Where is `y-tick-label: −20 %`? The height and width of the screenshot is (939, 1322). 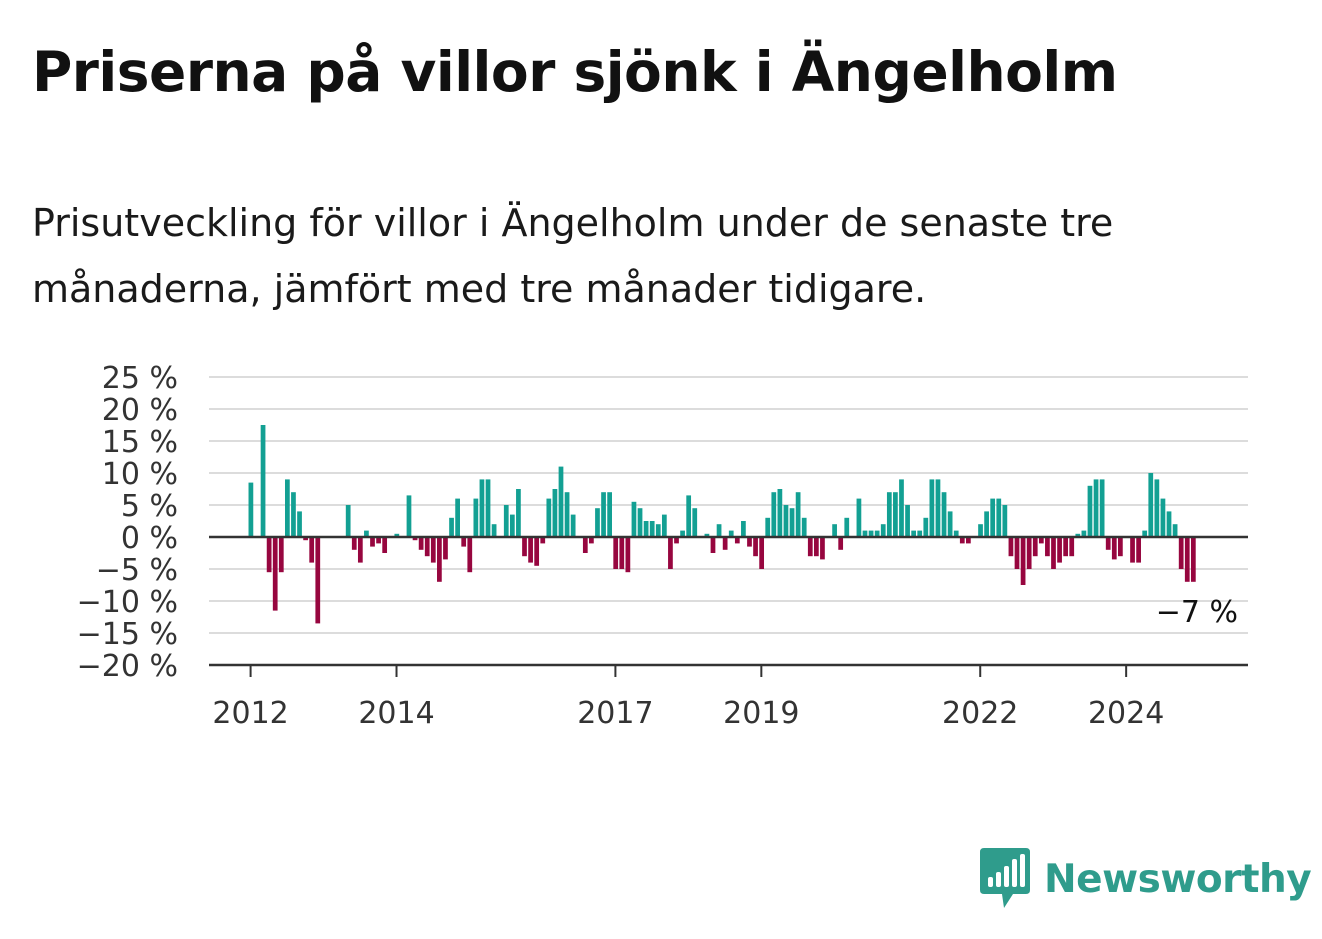 y-tick-label: −20 % is located at coordinates (127, 666).